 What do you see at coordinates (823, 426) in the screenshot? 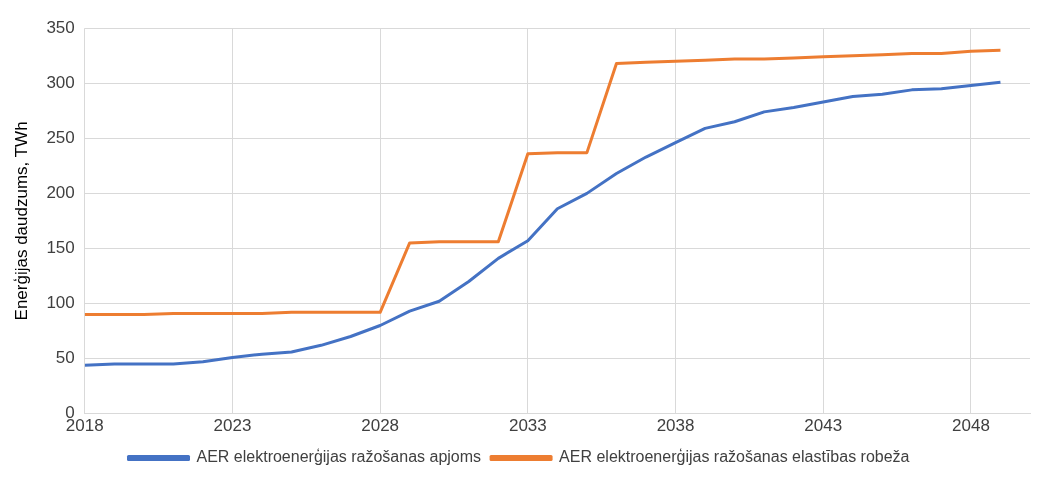
I see `x-tick-label: 2043` at bounding box center [823, 426].